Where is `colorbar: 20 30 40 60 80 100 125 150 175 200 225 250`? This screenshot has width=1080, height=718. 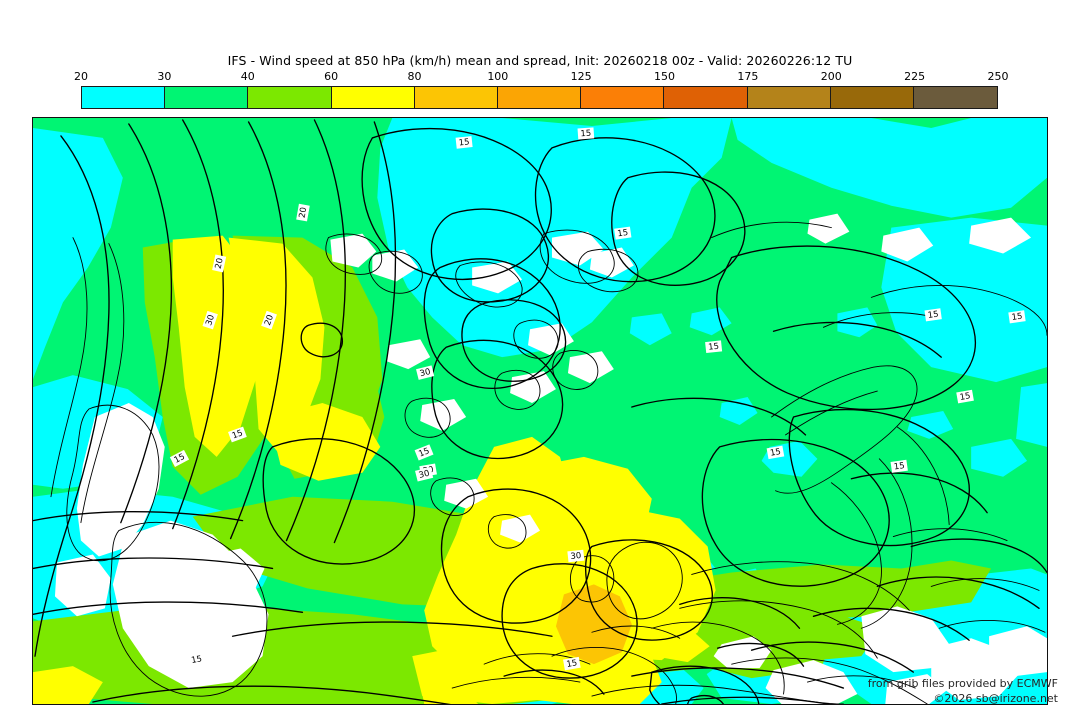
colorbar: 20 30 40 60 80 100 125 150 175 200 225 250 is located at coordinates (541, 90).